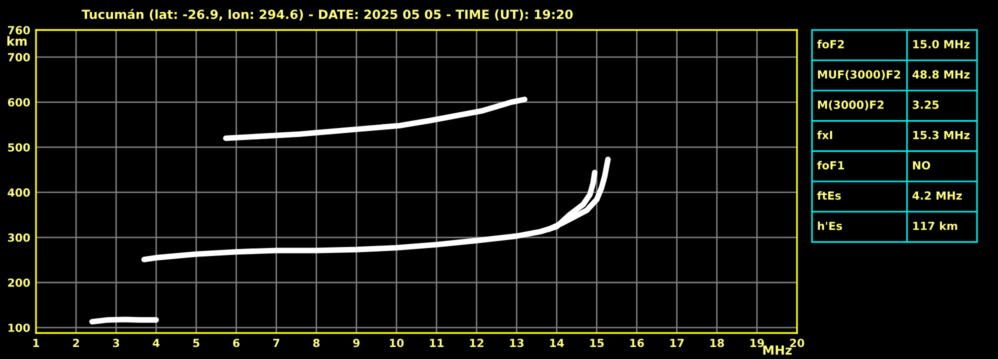 The width and height of the screenshot is (998, 359). What do you see at coordinates (156, 342) in the screenshot?
I see `x-tick-label: 4` at bounding box center [156, 342].